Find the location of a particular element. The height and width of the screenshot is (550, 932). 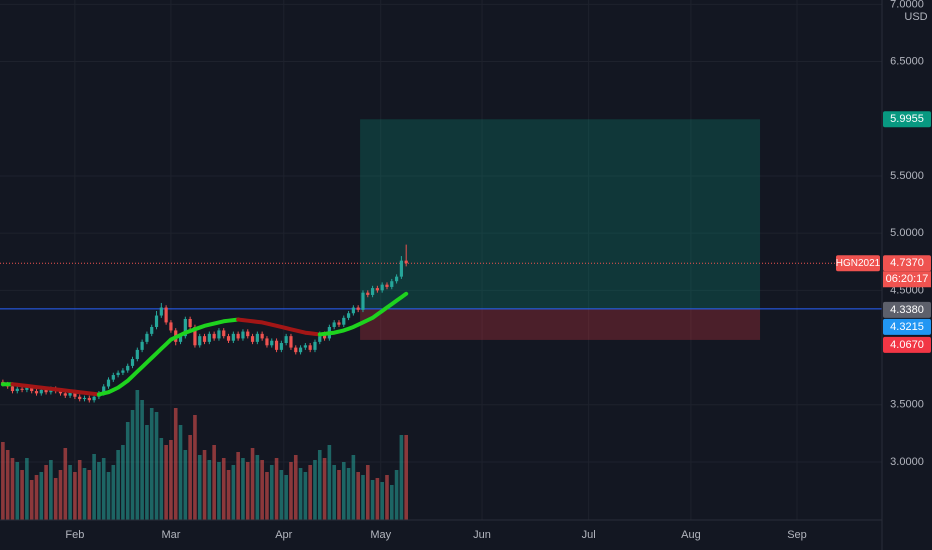

x-tick-label: Sep is located at coordinates (797, 535).